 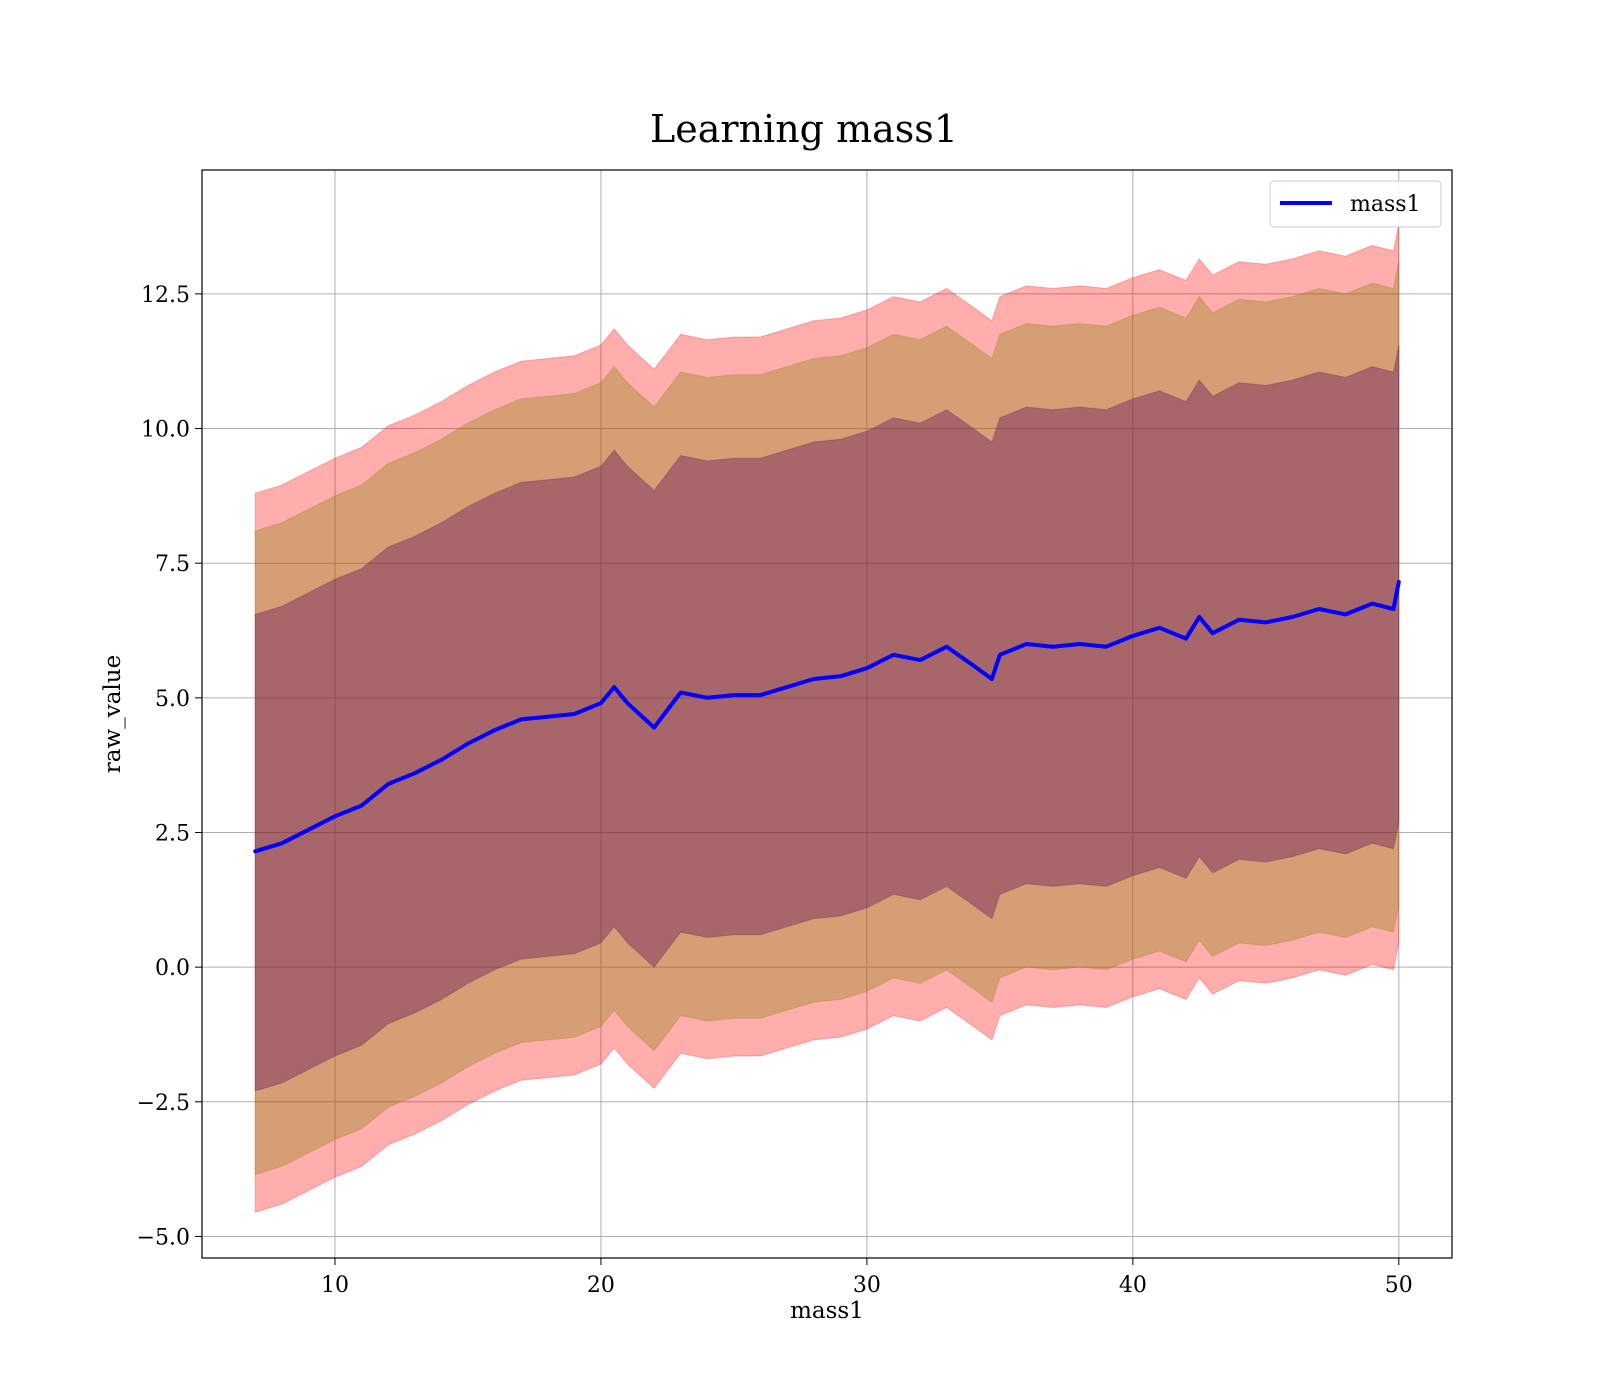 What do you see at coordinates (113, 714) in the screenshot?
I see `y-axis-label: raw_value` at bounding box center [113, 714].